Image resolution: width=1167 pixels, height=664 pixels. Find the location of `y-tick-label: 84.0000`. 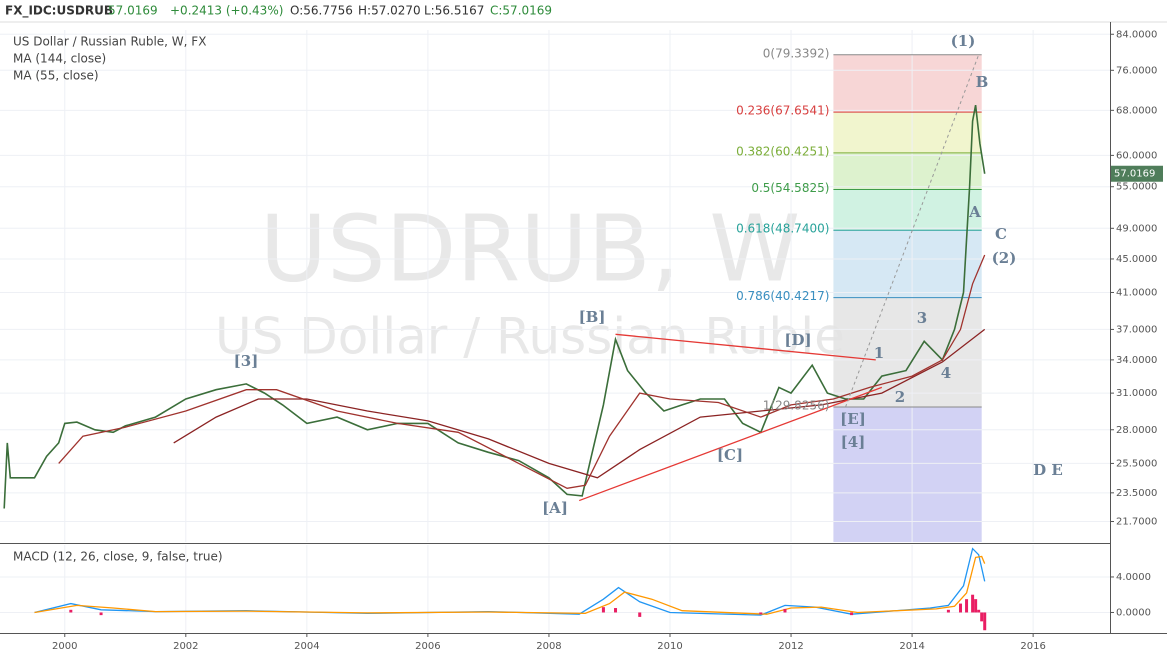

y-tick-label: 84.0000 is located at coordinates (1136, 34).